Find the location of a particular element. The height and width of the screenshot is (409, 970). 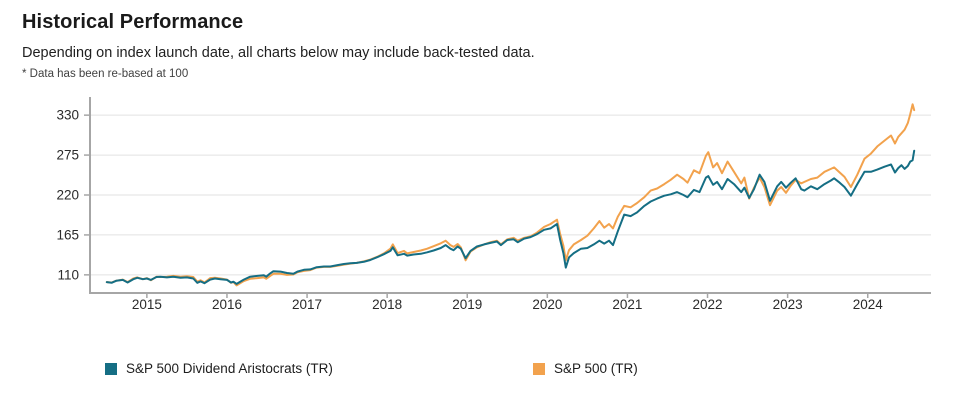

x-axis-tick-label: 2024 is located at coordinates (868, 304).